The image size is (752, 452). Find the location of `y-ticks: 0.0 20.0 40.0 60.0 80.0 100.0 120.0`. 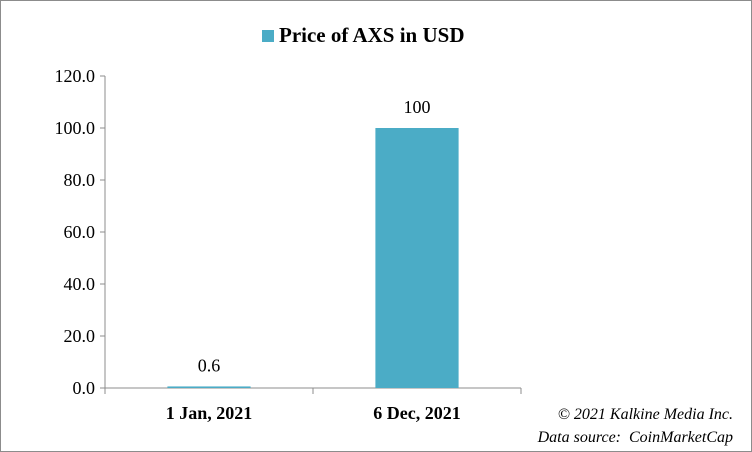

y-ticks: 0.0 20.0 40.0 60.0 80.0 100.0 120.0 is located at coordinates (80, 232).